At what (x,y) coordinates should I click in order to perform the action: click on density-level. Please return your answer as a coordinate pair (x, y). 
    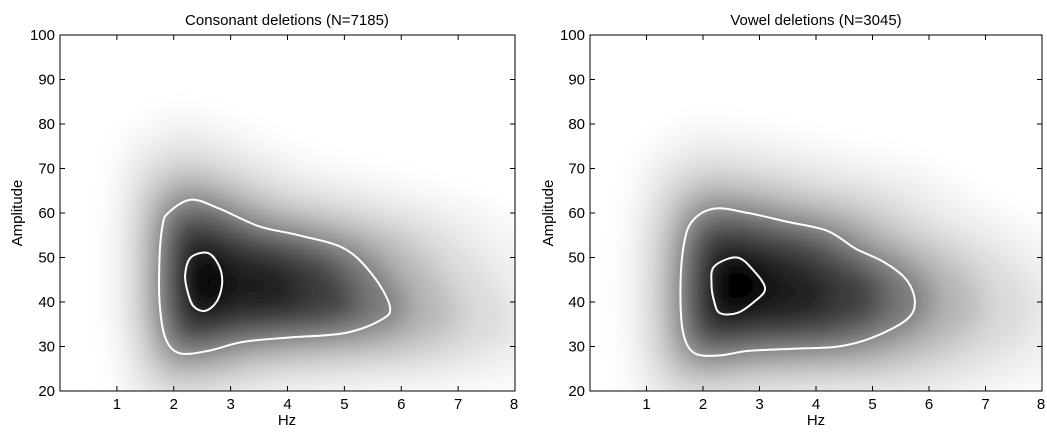
    Looking at the image, I should click on (739, 284).